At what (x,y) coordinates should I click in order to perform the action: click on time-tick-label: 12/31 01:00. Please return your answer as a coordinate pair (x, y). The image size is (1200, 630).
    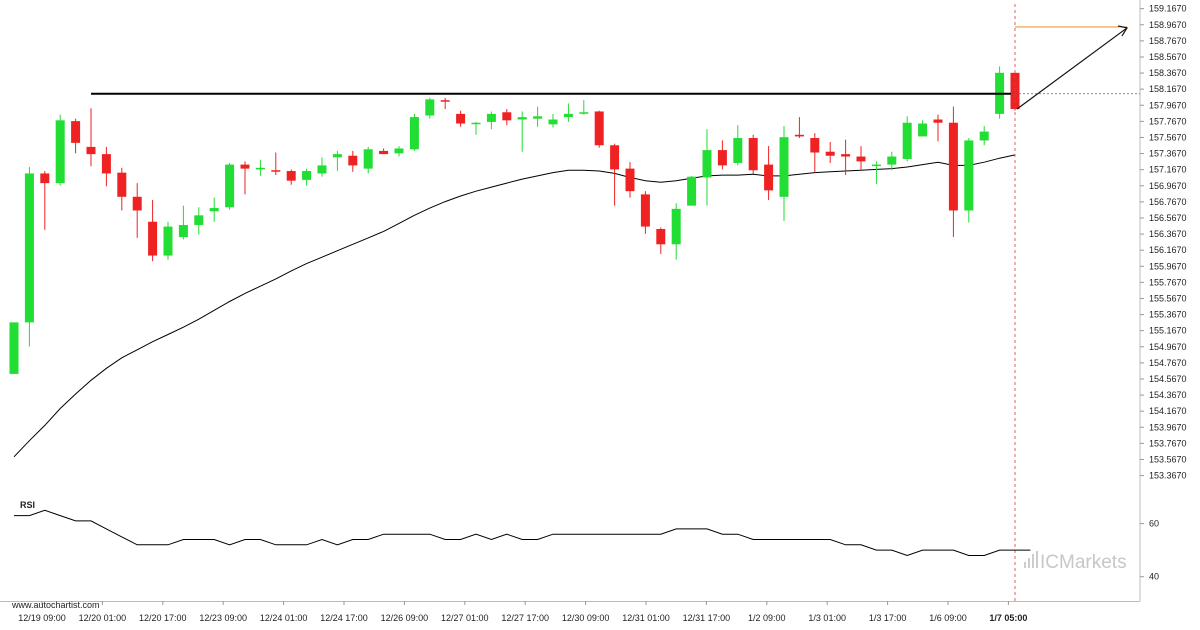
    Looking at the image, I should click on (646, 618).